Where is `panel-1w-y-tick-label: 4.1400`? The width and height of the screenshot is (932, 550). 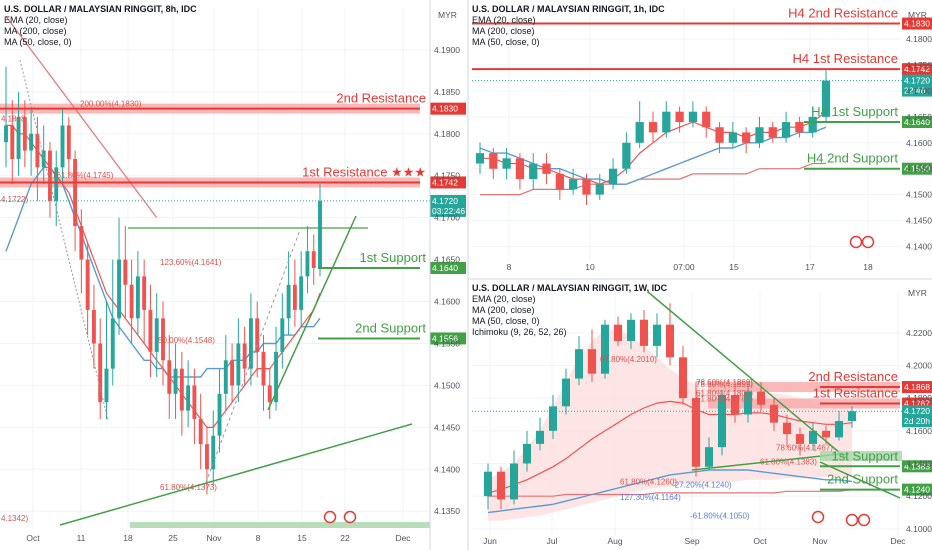 panel-1w-y-tick-label: 4.1400 is located at coordinates (919, 464).